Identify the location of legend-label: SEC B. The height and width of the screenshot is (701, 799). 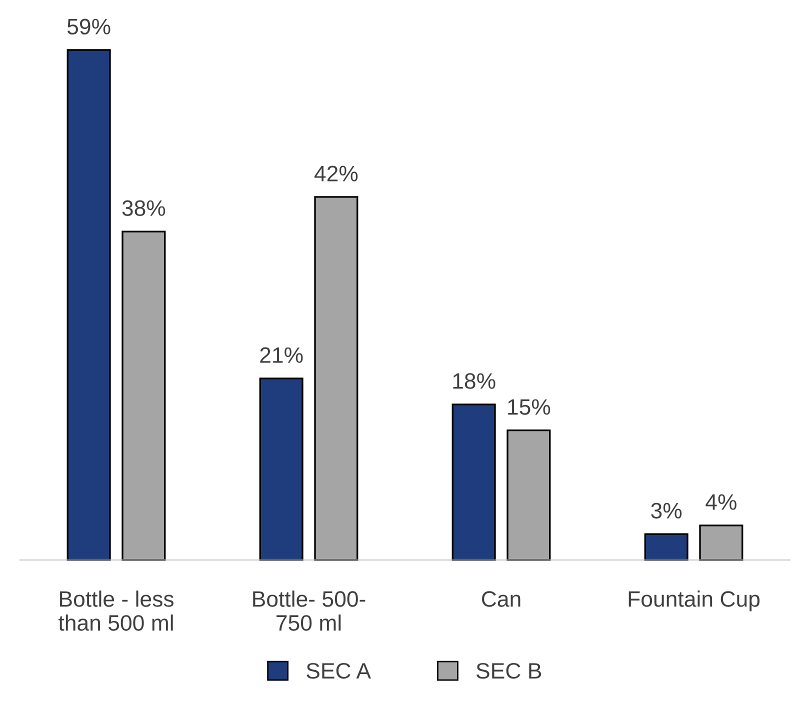
(509, 670).